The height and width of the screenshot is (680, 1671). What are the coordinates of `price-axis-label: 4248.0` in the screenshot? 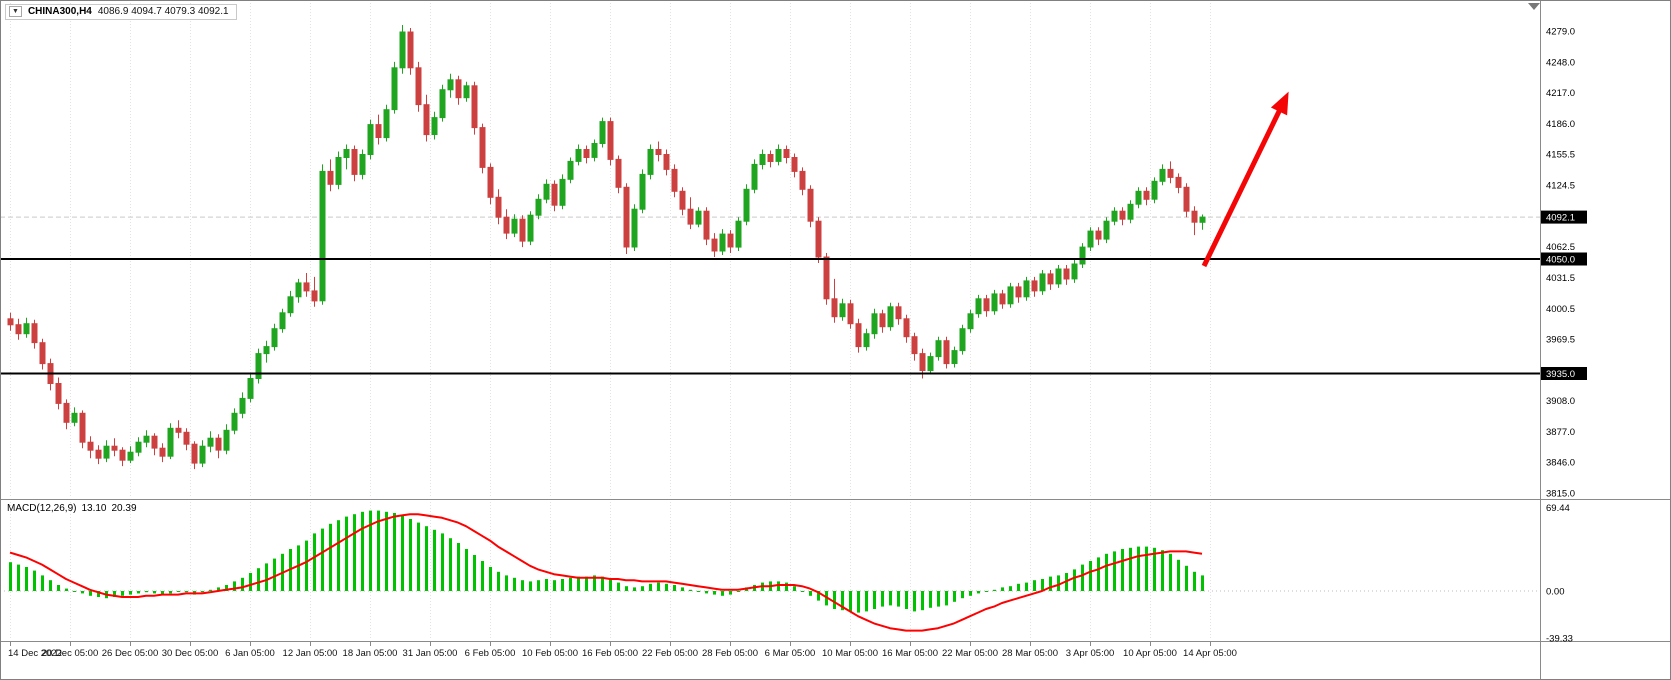 It's located at (1560, 62).